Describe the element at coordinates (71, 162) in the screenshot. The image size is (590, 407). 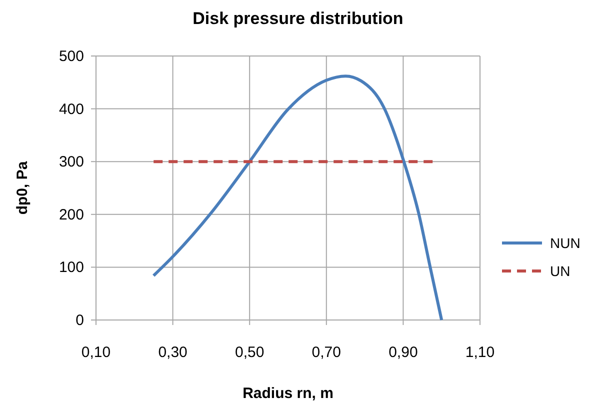
I see `y-tick-label: 300` at that location.